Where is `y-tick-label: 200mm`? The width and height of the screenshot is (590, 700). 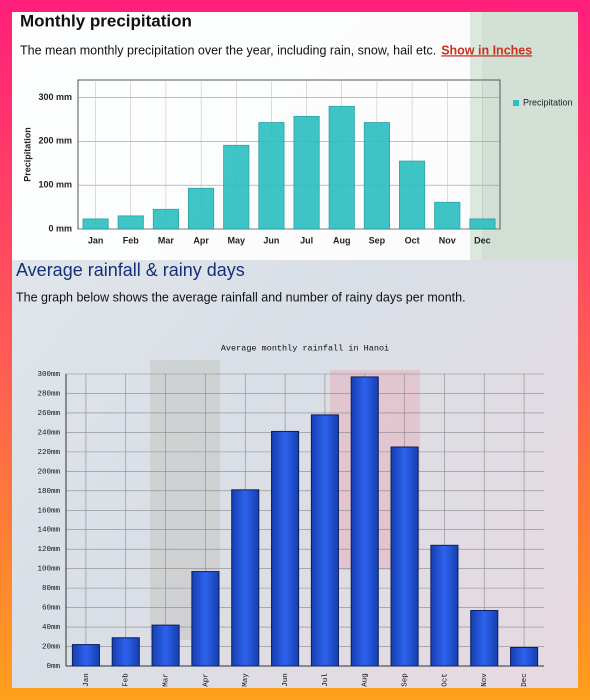 y-tick-label: 200mm is located at coordinates (48, 472).